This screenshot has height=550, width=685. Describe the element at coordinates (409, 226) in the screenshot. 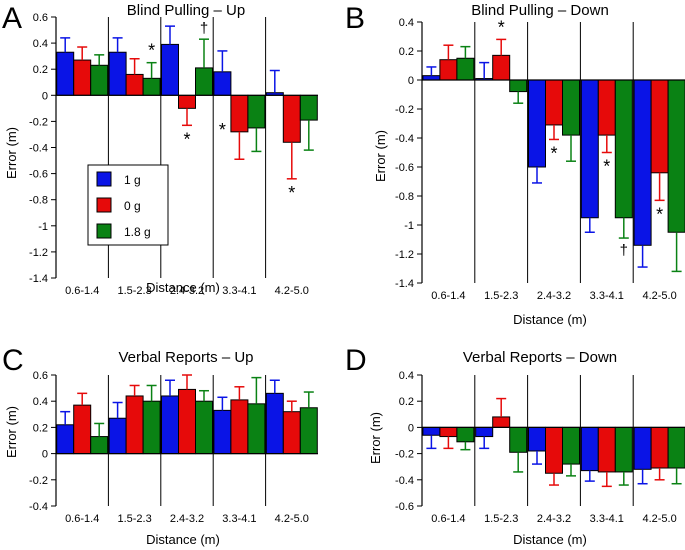

I see `y-tick-label: -1` at that location.